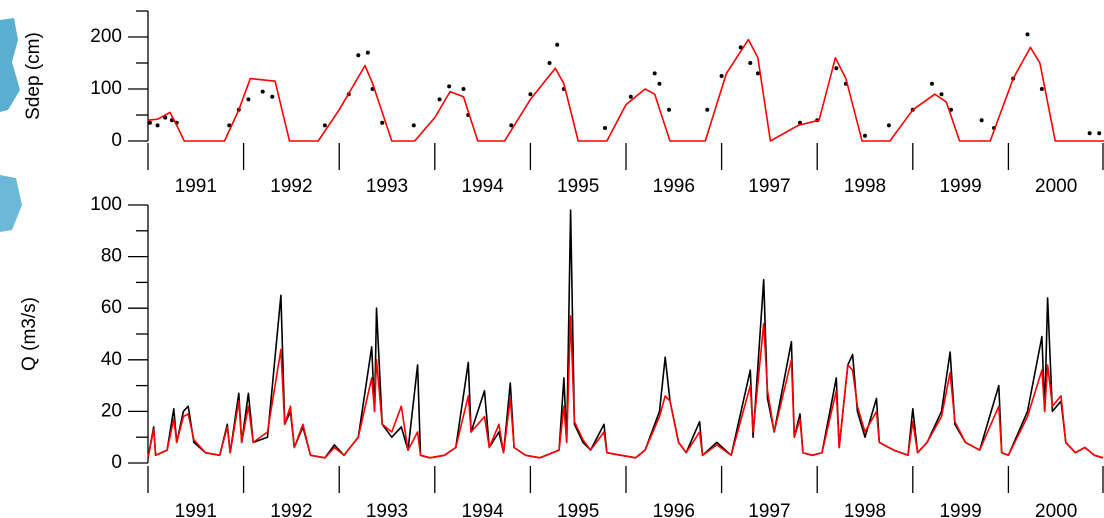  I want to click on image-fragment, so click(11, 125).